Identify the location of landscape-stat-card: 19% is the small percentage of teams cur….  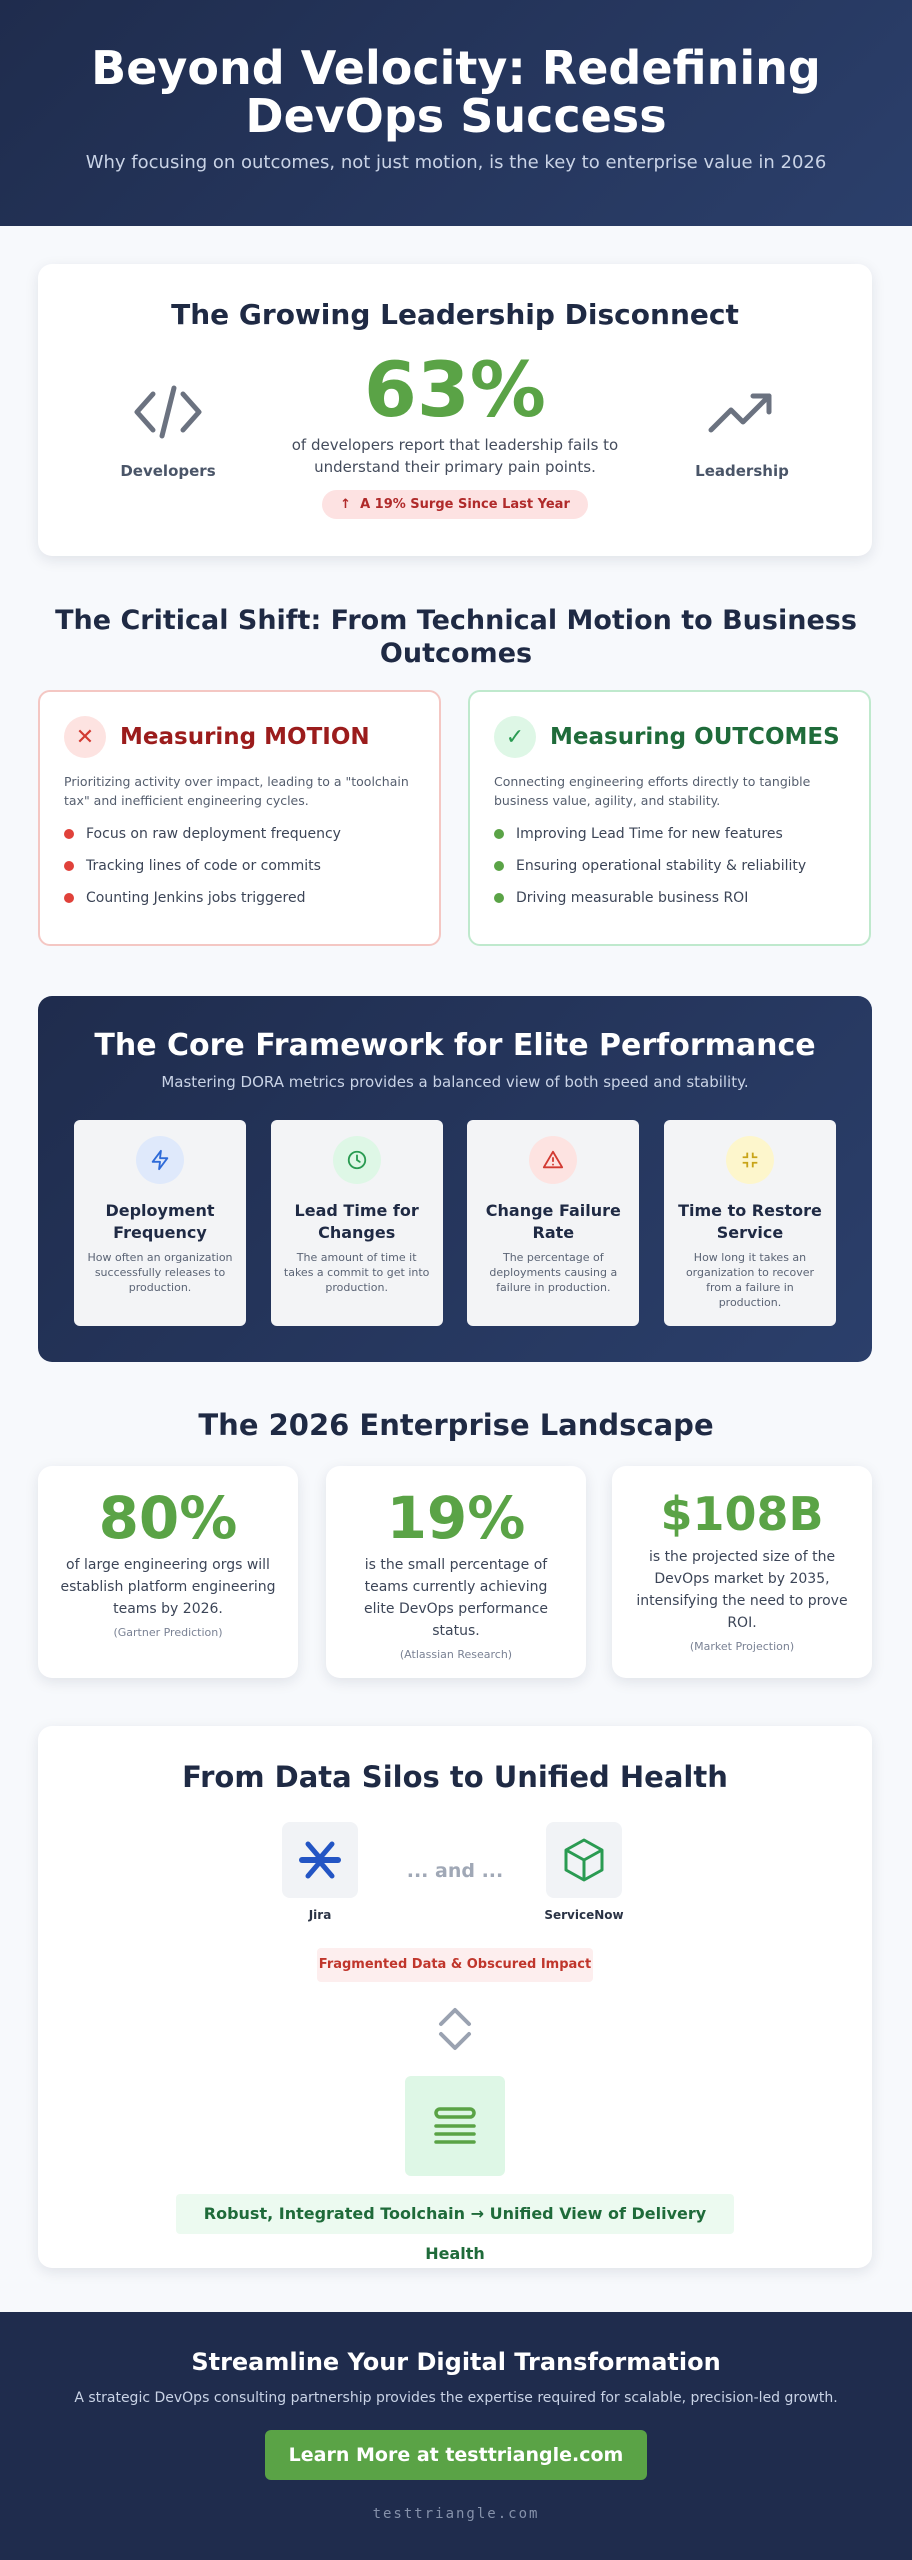
(456, 1572).